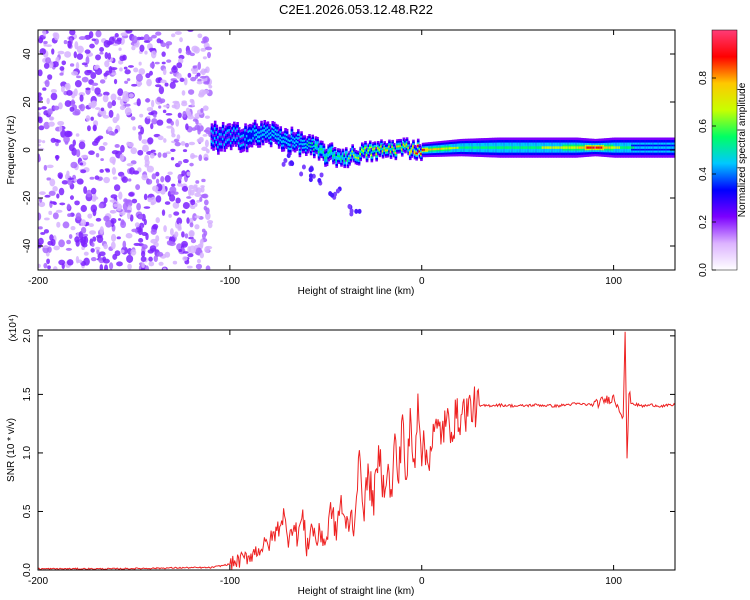 This screenshot has width=750, height=600. Describe the element at coordinates (11, 450) in the screenshot. I see `snr-y-label: SNR (10 * v/v)` at that location.